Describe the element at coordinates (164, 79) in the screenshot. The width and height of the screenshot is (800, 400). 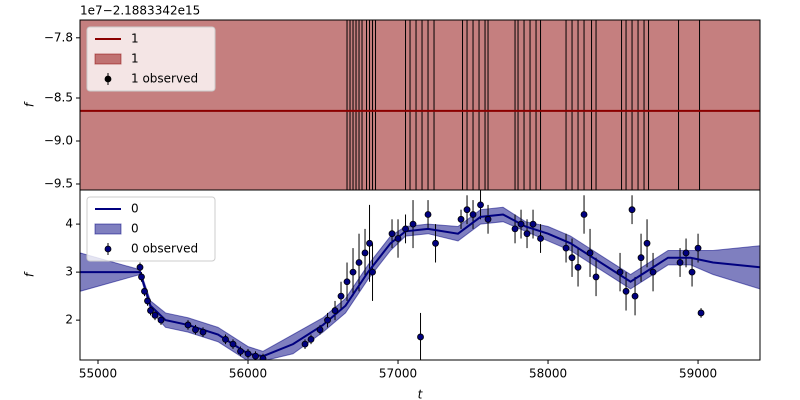
I see `legend-label: 1 observed` at that location.